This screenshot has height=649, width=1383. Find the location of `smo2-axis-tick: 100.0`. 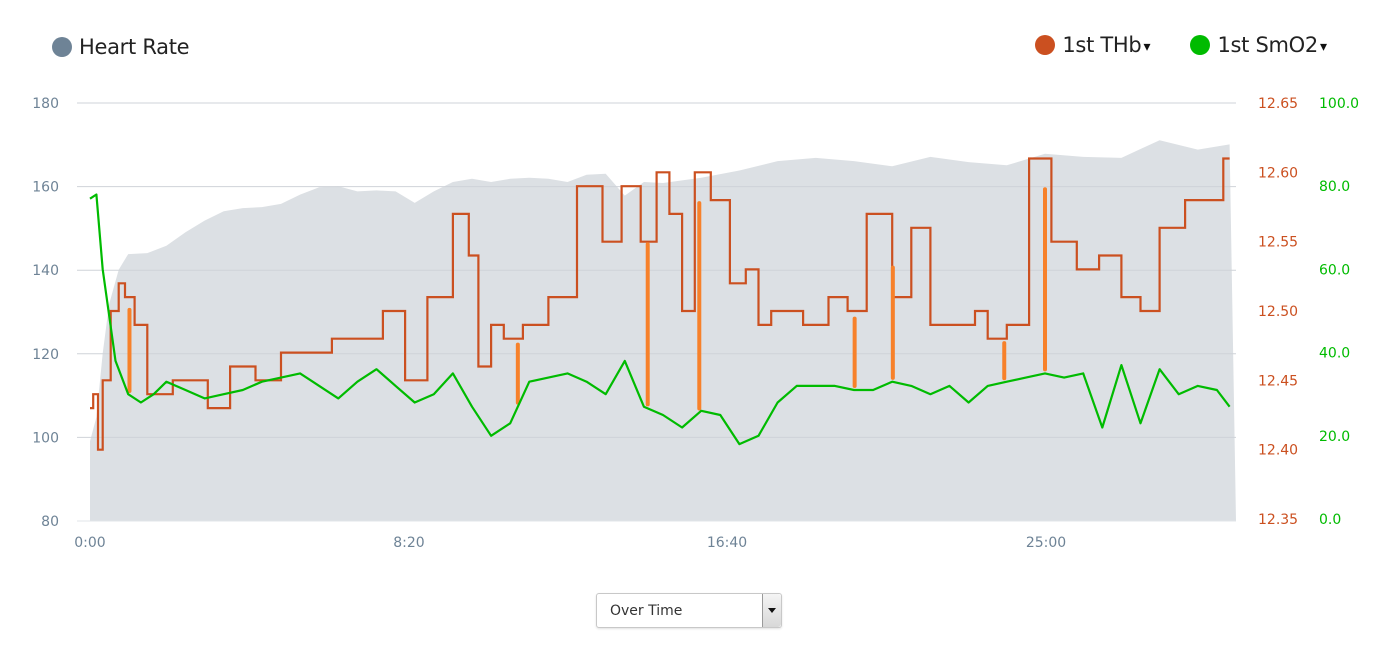

smo2-axis-tick: 100.0 is located at coordinates (1339, 104).